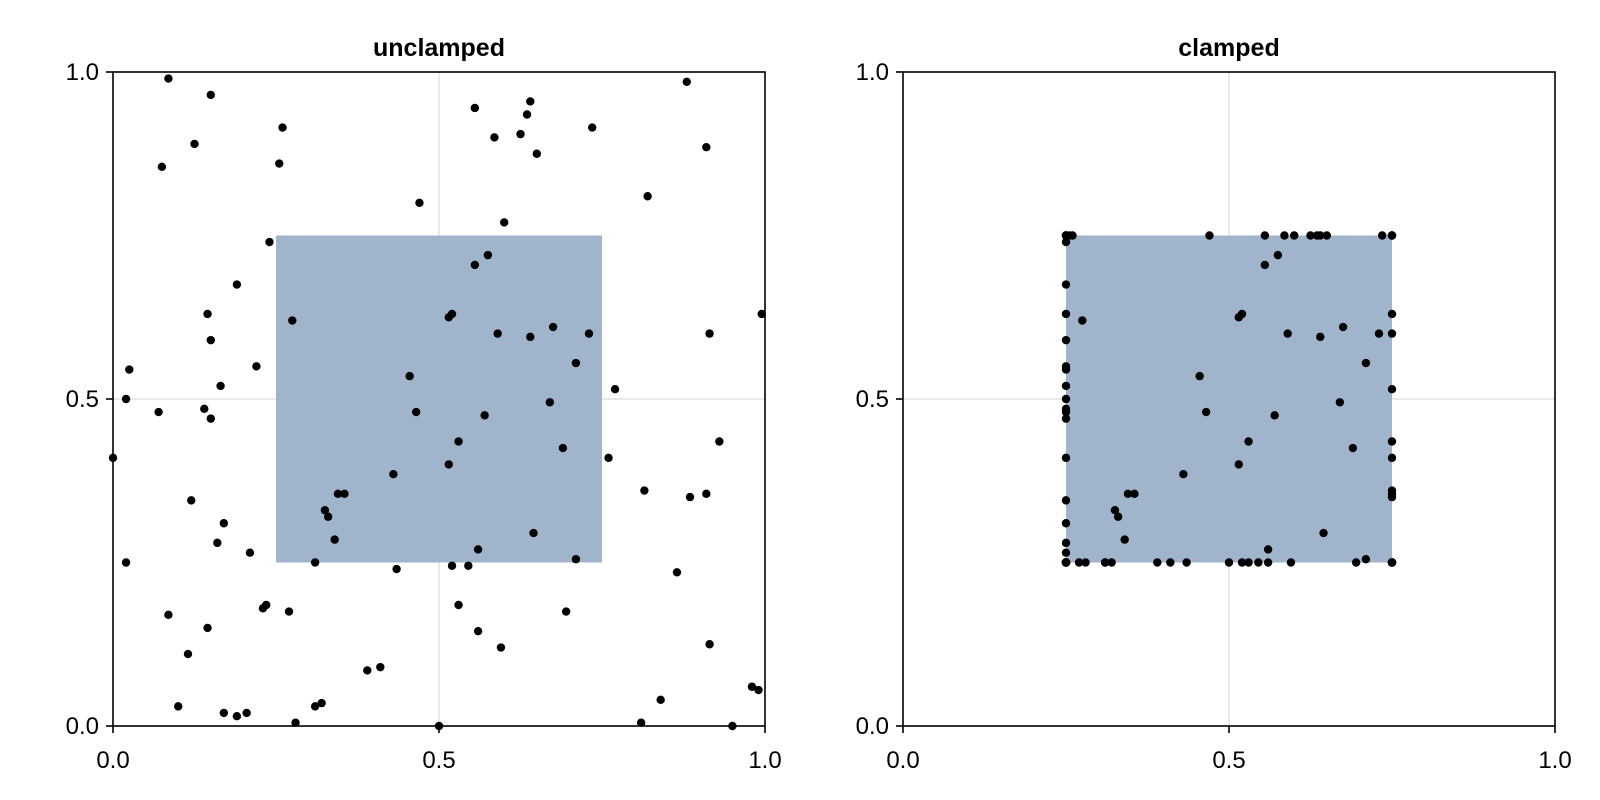 Image resolution: width=1600 pixels, height=800 pixels. Describe the element at coordinates (439, 48) in the screenshot. I see `chart-title: unclamped` at that location.